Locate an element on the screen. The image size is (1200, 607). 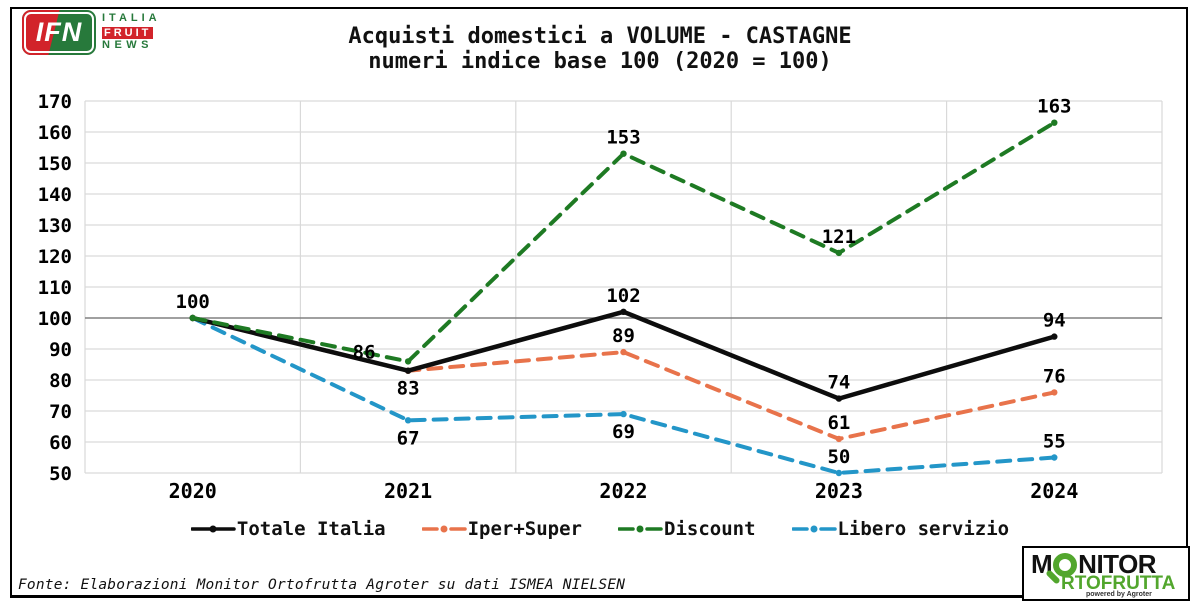
data-label: 50 is located at coordinates (838, 457).